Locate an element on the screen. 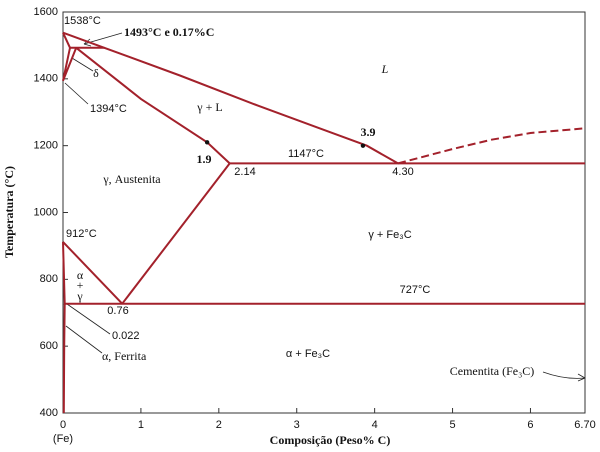 This screenshot has width=600, height=452. y-tick-label: 1000 is located at coordinates (46, 212).